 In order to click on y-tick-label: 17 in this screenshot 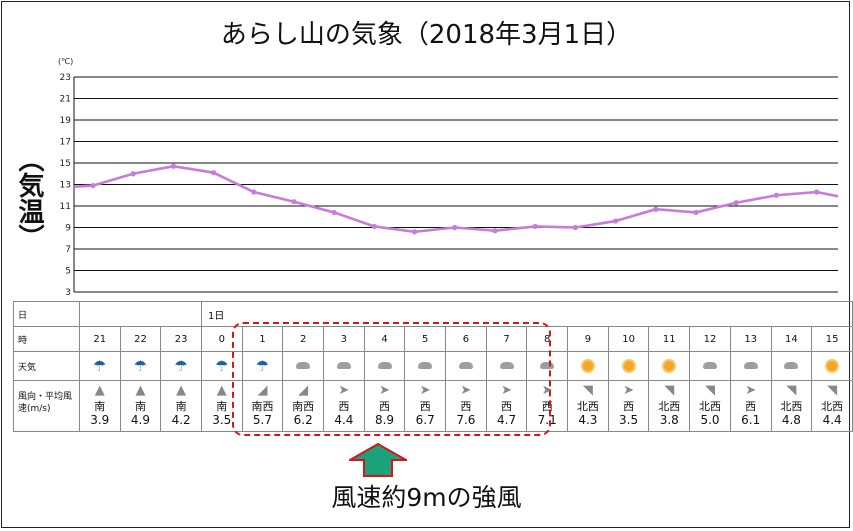, I will do `click(65, 143)`.